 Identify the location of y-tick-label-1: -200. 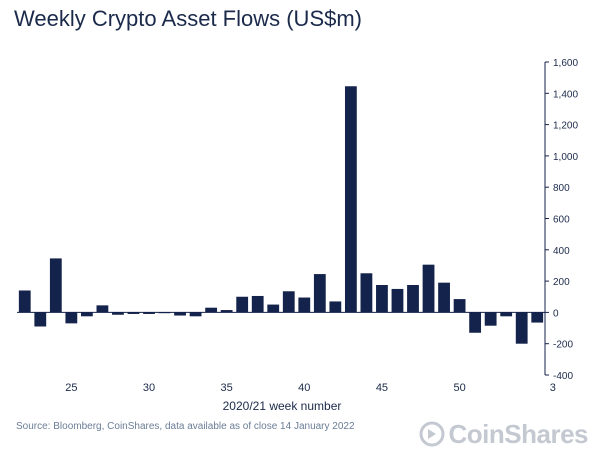
(563, 345).